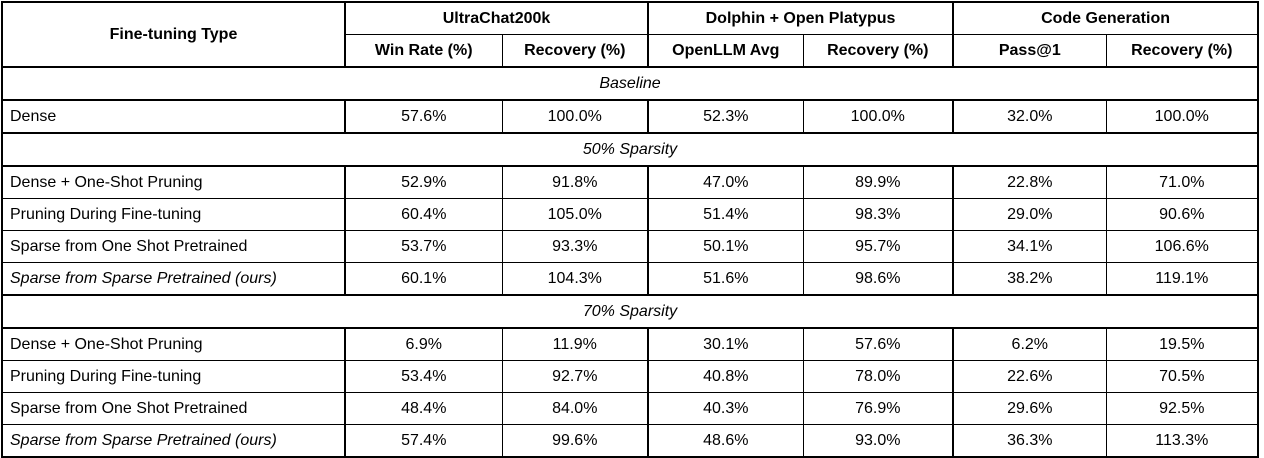  What do you see at coordinates (423, 182) in the screenshot?
I see `value-cell: 52.9%` at bounding box center [423, 182].